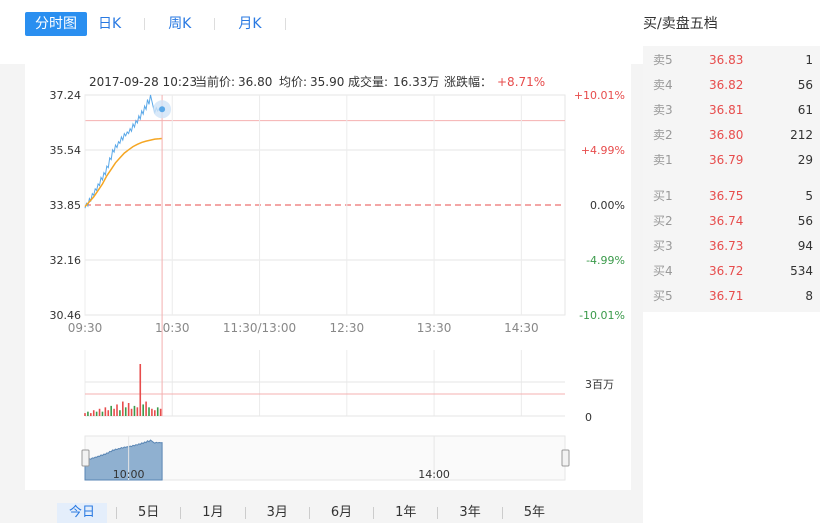 The height and width of the screenshot is (523, 832). I want to click on bid-label: 买4, so click(663, 271).